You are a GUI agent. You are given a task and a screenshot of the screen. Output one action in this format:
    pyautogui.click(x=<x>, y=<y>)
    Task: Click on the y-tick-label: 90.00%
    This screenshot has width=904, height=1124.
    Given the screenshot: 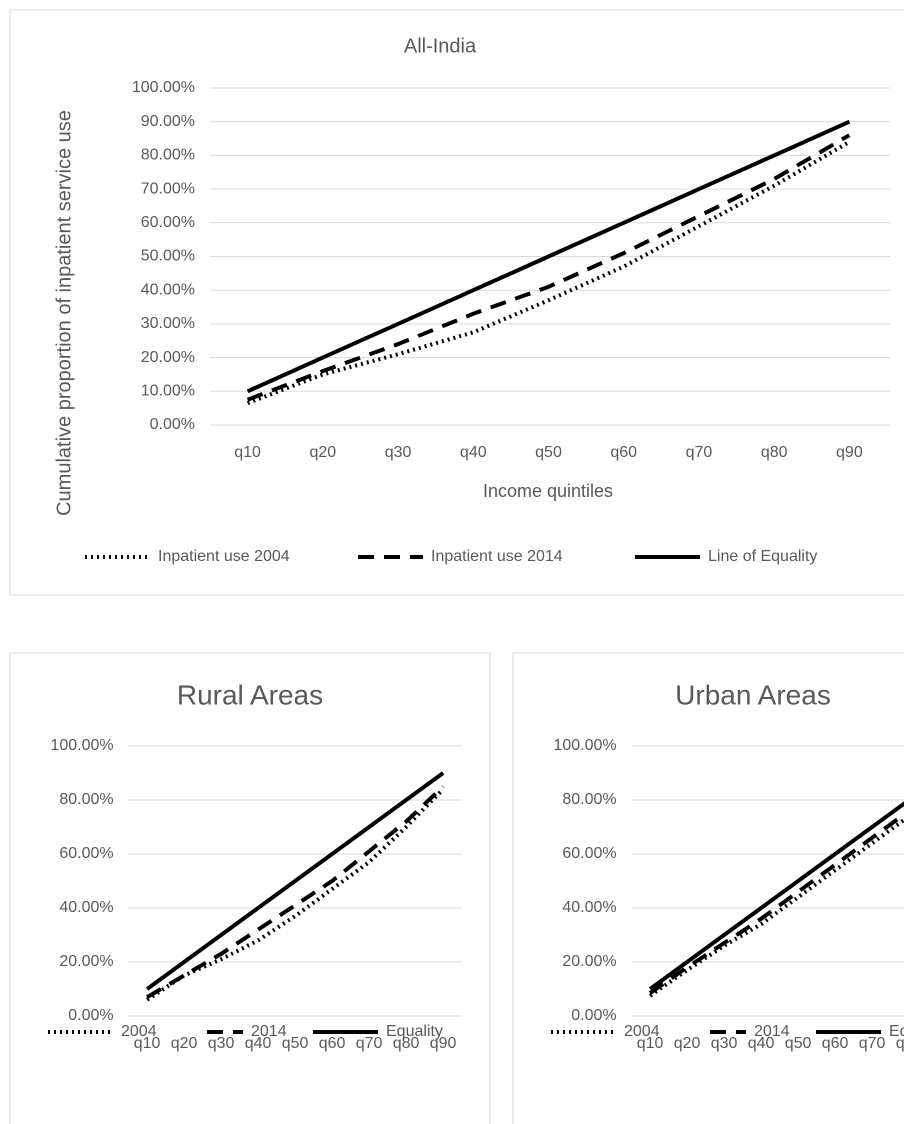 What is the action you would take?
    pyautogui.click(x=168, y=121)
    